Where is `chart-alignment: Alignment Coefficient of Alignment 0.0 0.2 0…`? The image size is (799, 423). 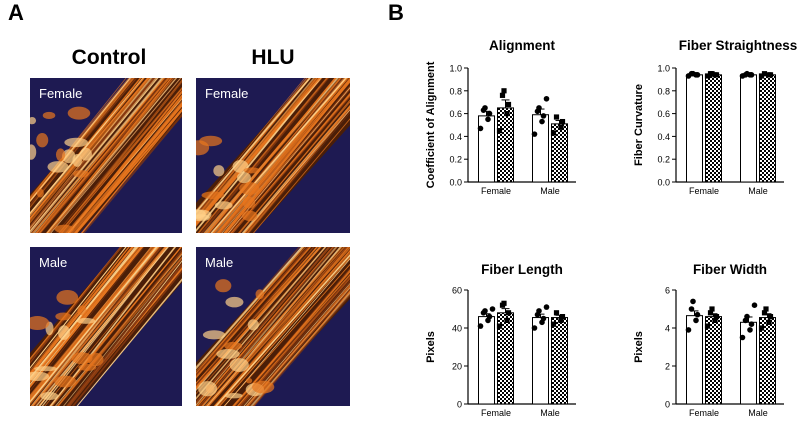
chart-alignment: Alignment Coefficient of Alignment 0.0 0.2 0… is located at coordinates (500, 122).